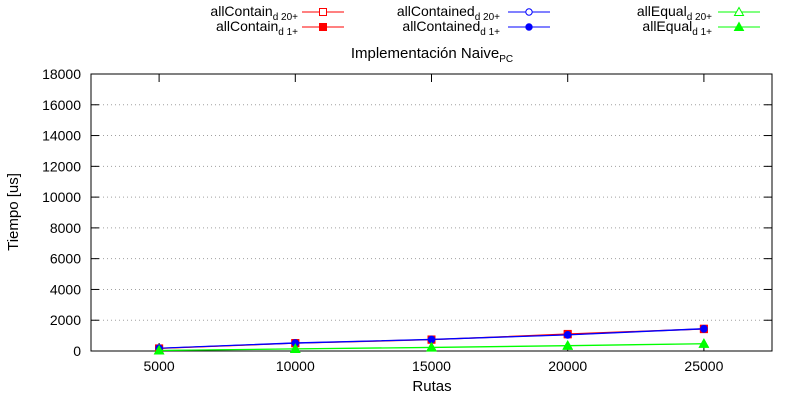 The image size is (800, 400). I want to click on x-tick-label: 10000, so click(295, 366).